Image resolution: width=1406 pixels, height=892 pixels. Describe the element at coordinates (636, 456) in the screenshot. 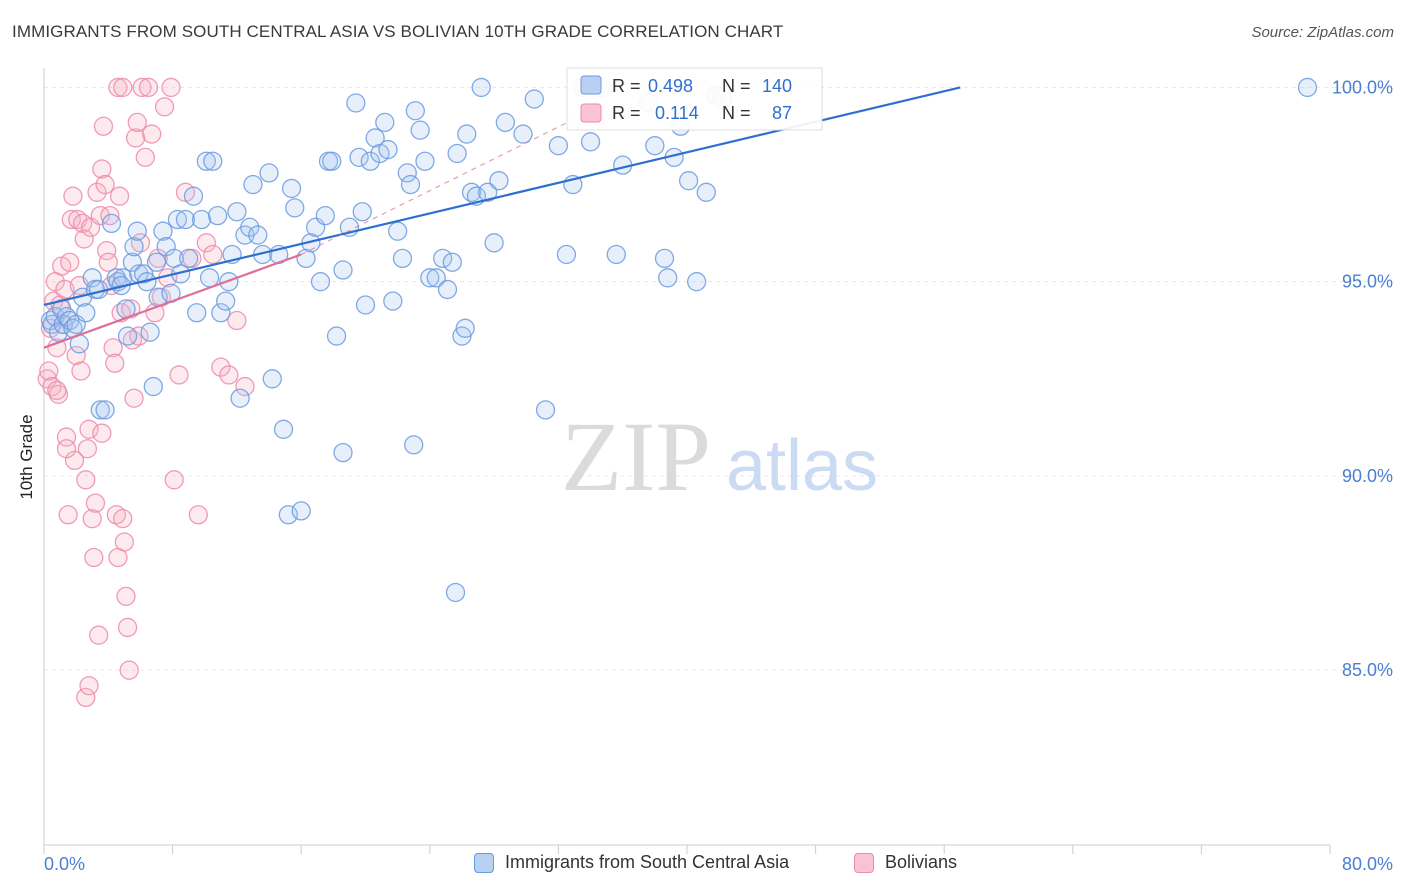

I see `watermark-zip: ZIP` at that location.